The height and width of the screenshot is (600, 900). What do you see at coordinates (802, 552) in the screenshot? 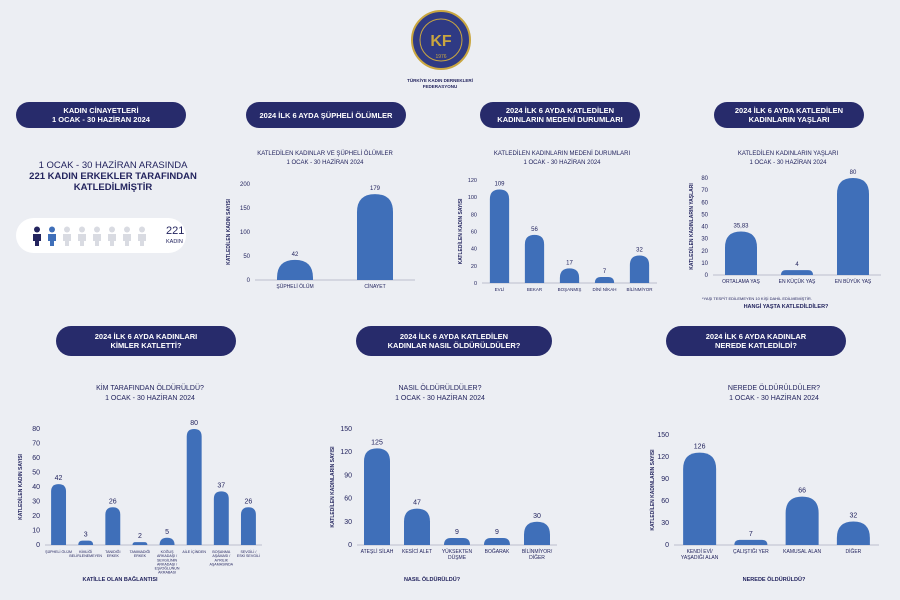
I see `x-tick-label: KAMUSAL ALAN` at bounding box center [802, 552].